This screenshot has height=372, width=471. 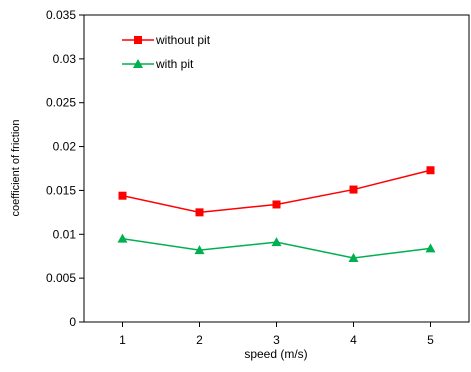 I want to click on y-tick-label: 0.005, so click(x=61, y=278).